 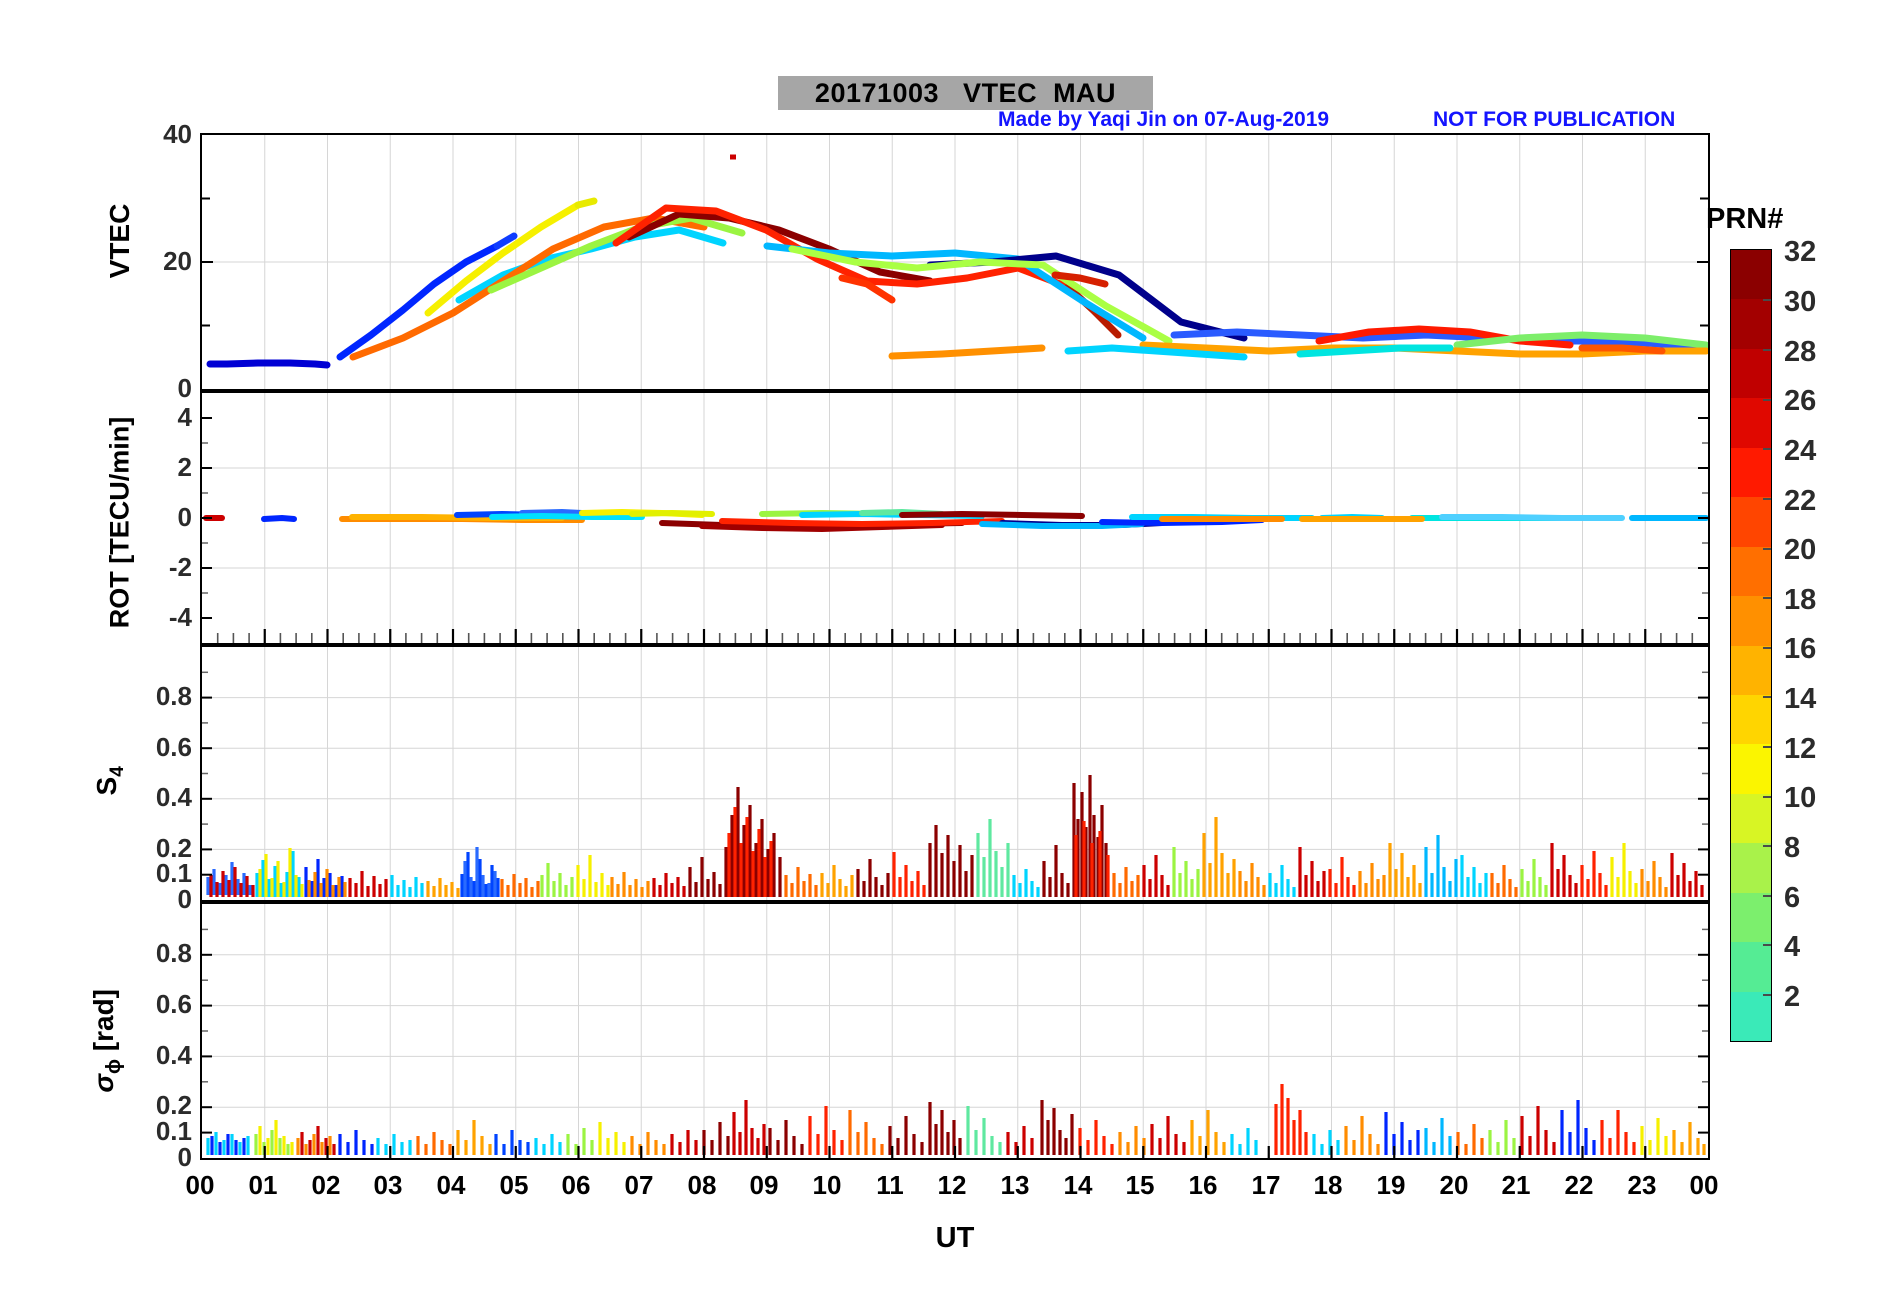 I want to click on xtick-16: 16, so click(x=1203, y=1185).